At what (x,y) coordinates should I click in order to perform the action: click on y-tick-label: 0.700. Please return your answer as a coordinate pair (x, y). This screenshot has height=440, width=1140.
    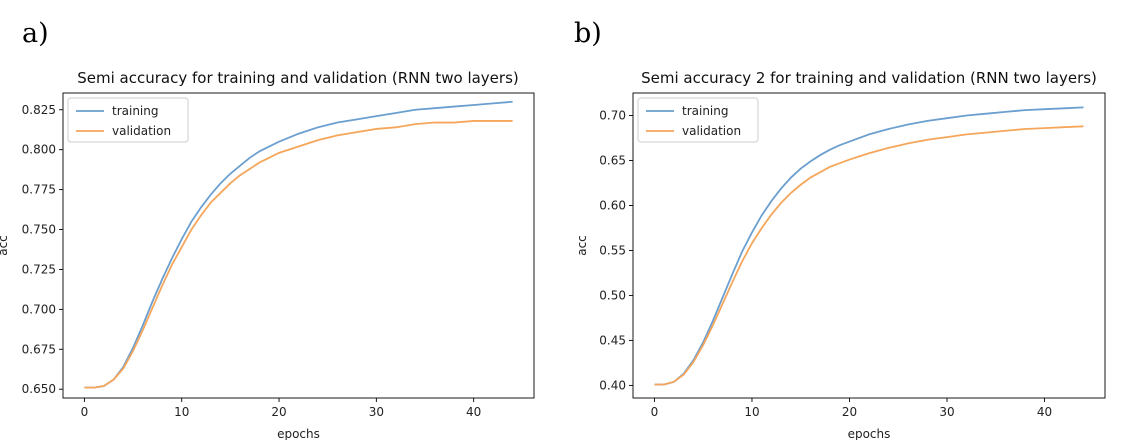
    Looking at the image, I should click on (39, 309).